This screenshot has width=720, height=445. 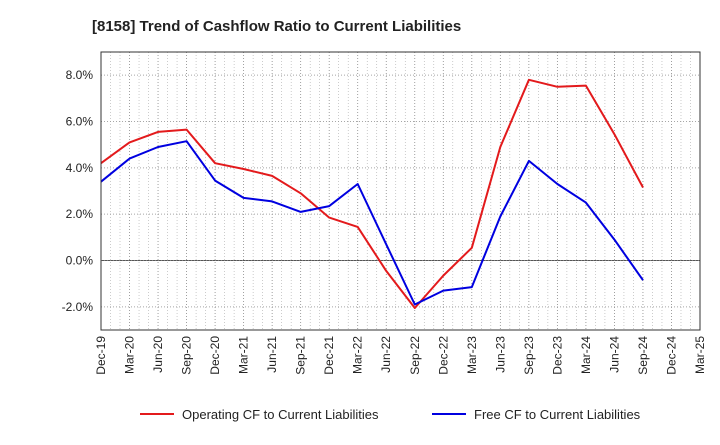 I want to click on x-tick-label: Sep-21, so click(x=301, y=355).